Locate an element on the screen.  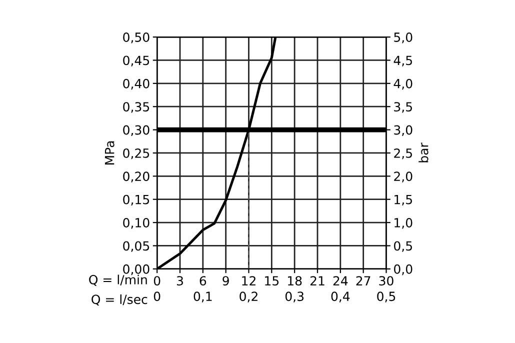
y2-tick-label: 2,0 is located at coordinates (403, 177).